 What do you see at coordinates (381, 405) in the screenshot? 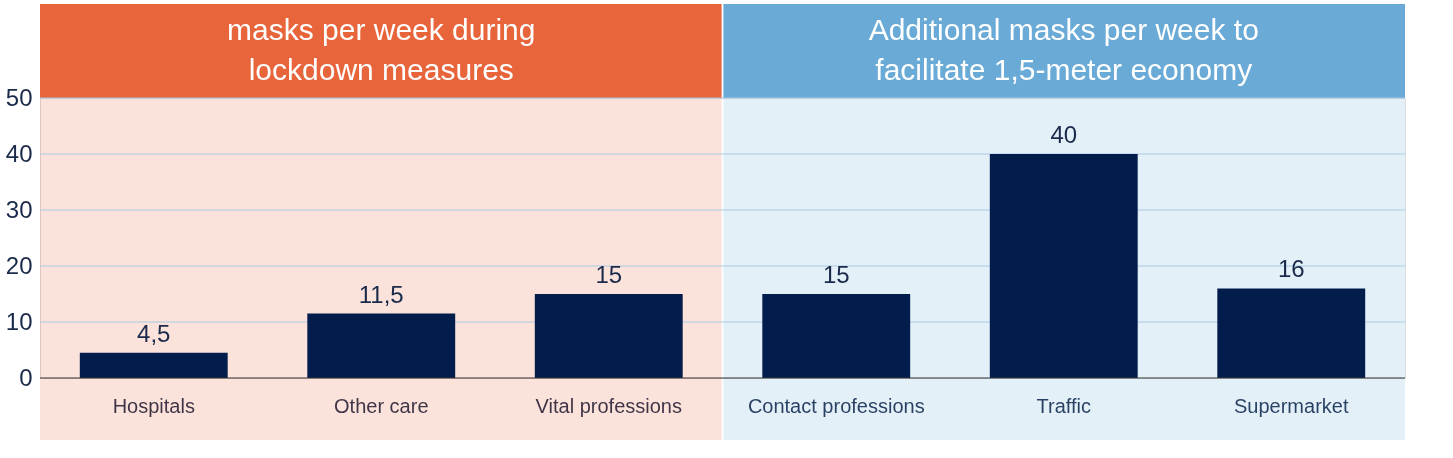
I see `x-tick-label: Other care` at bounding box center [381, 405].